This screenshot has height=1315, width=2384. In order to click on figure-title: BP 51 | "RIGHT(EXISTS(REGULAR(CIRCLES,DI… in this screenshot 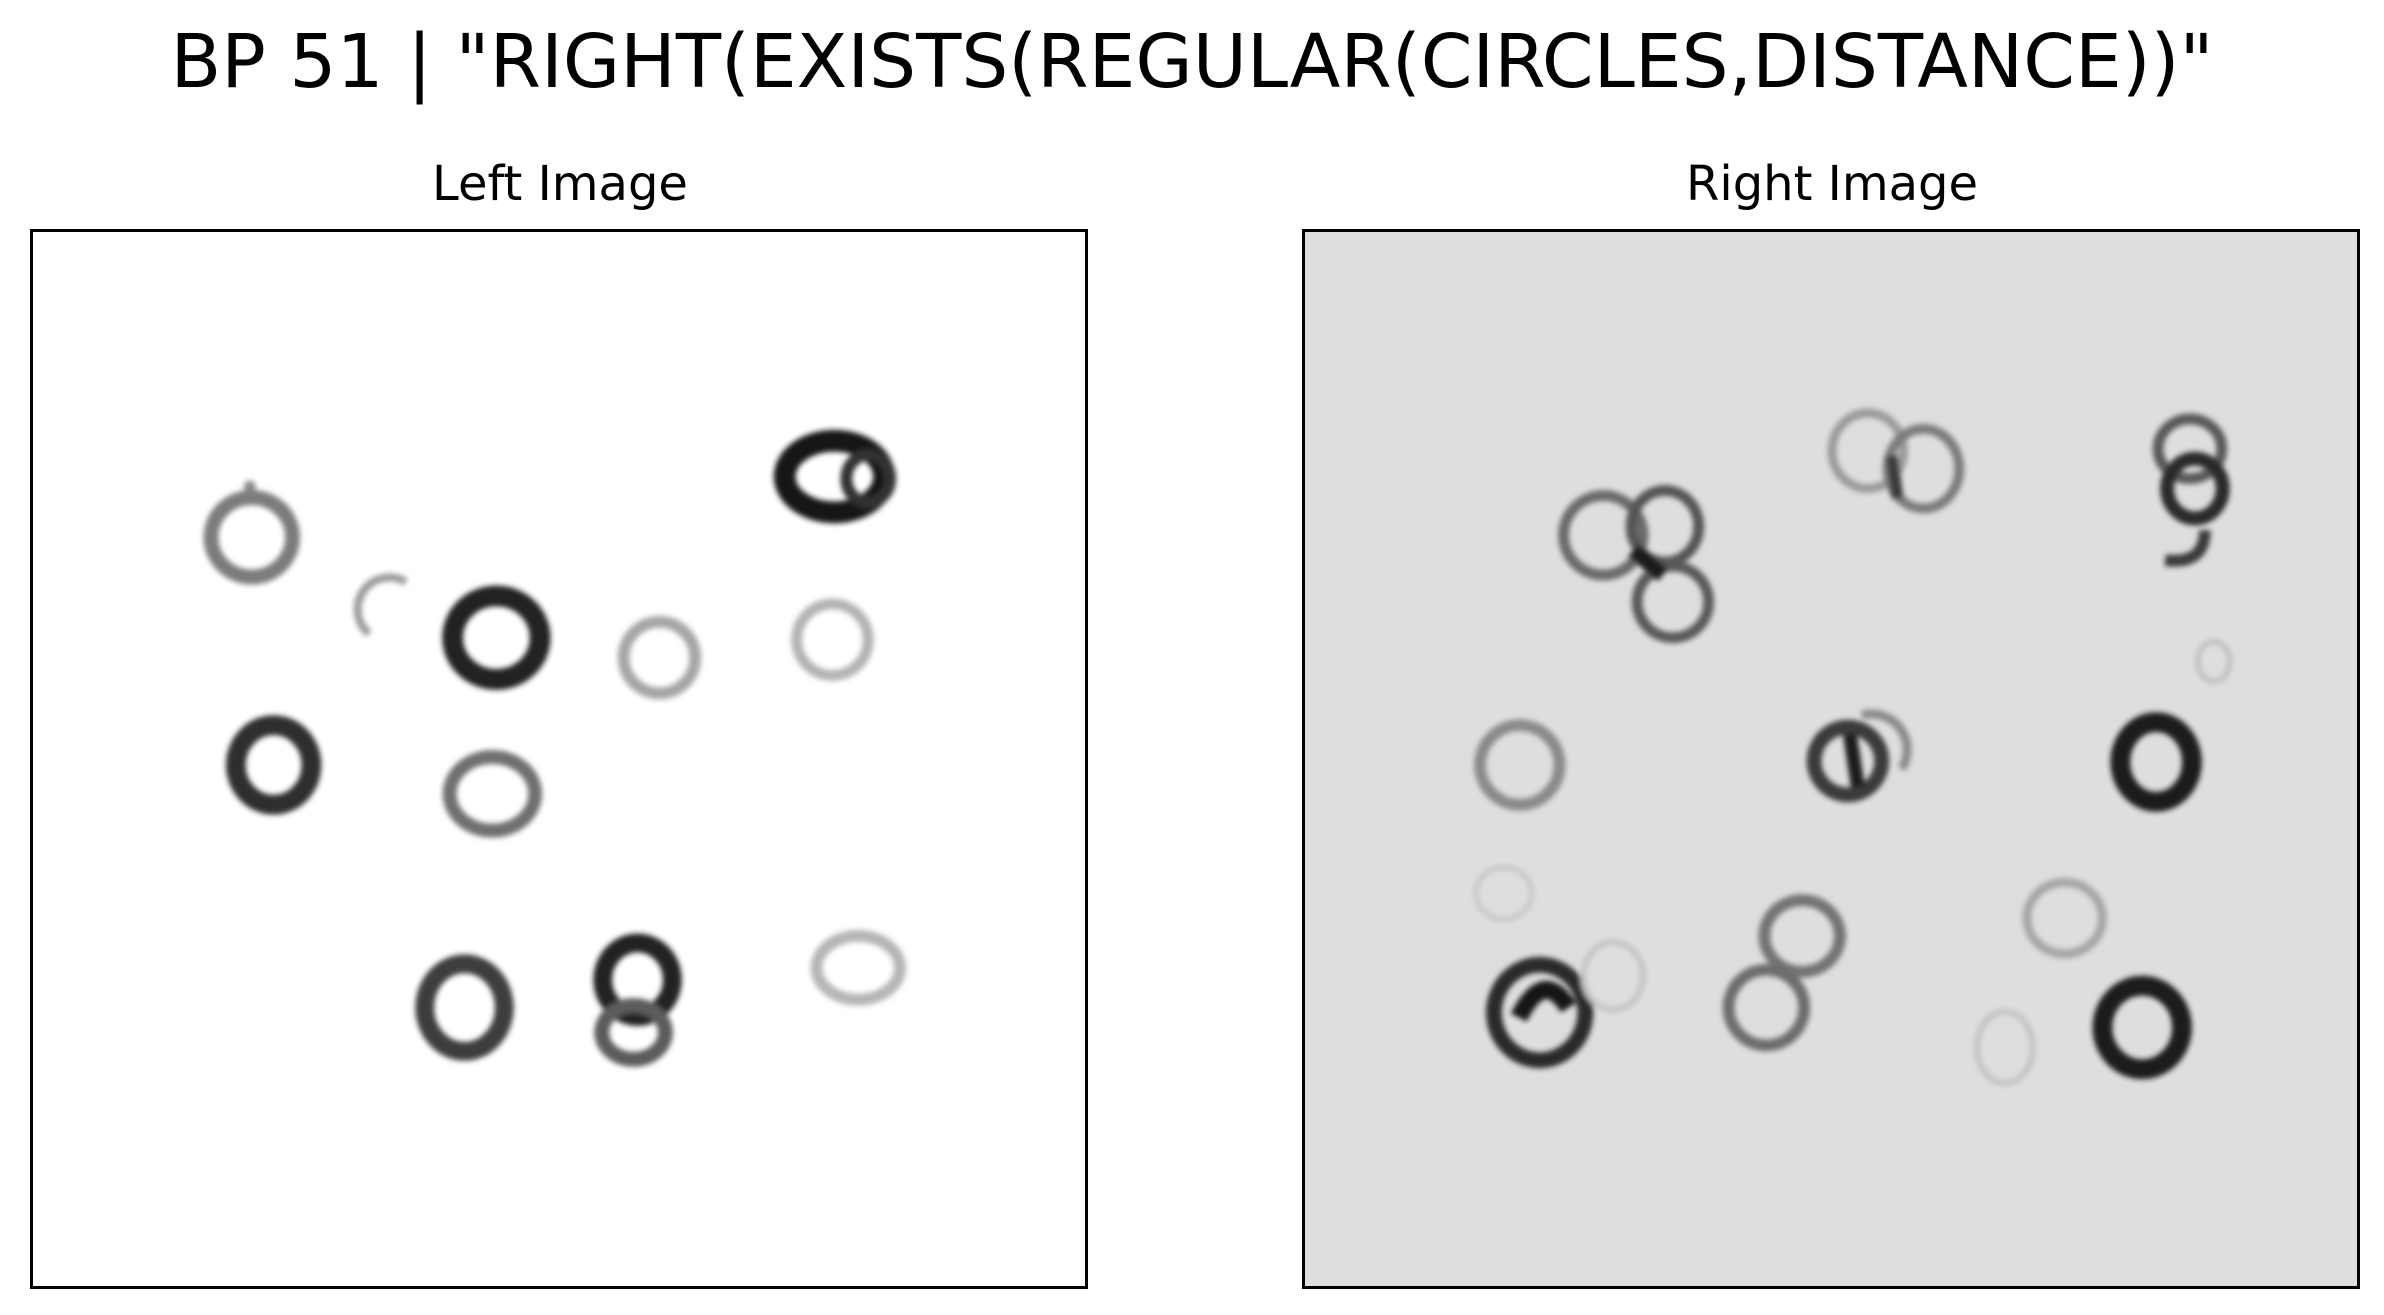, I will do `click(1192, 62)`.